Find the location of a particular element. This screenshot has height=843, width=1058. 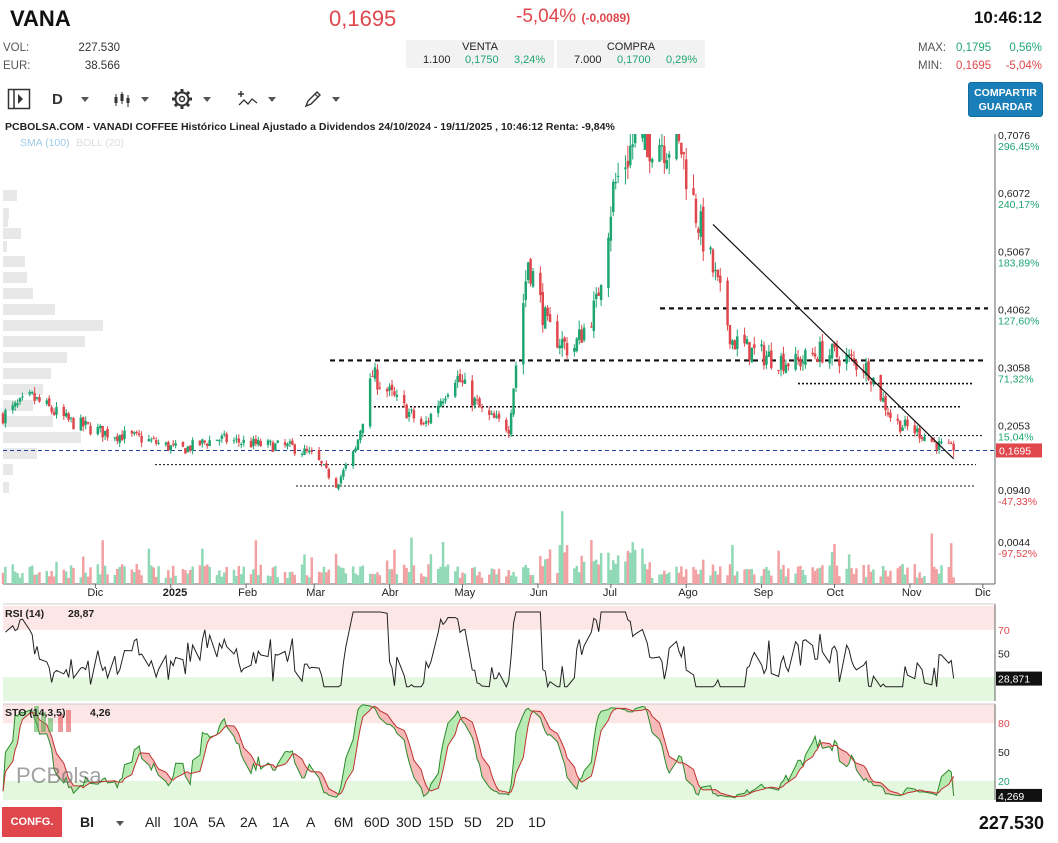

period-button-2a: 2A is located at coordinates (249, 822).